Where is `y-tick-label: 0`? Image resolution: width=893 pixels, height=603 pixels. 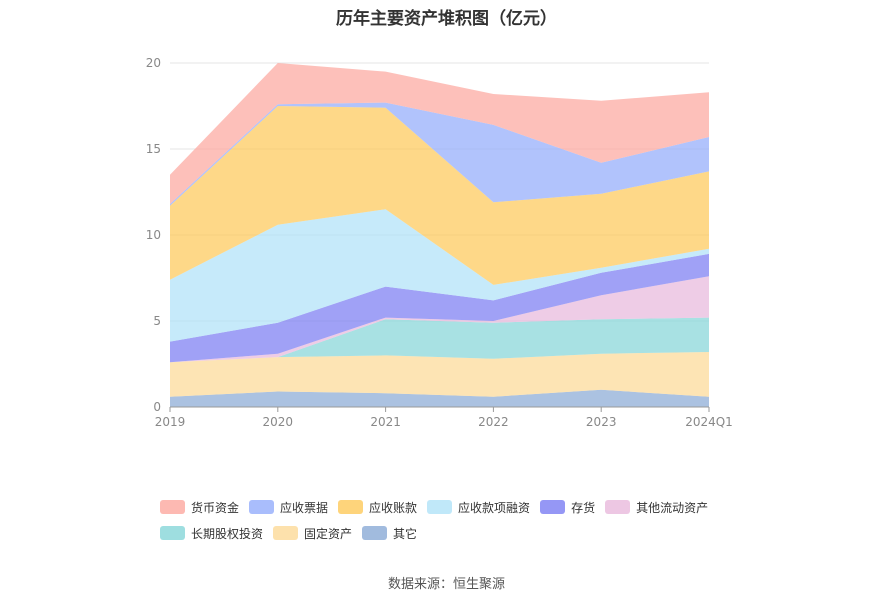 y-tick-label: 0 is located at coordinates (157, 407).